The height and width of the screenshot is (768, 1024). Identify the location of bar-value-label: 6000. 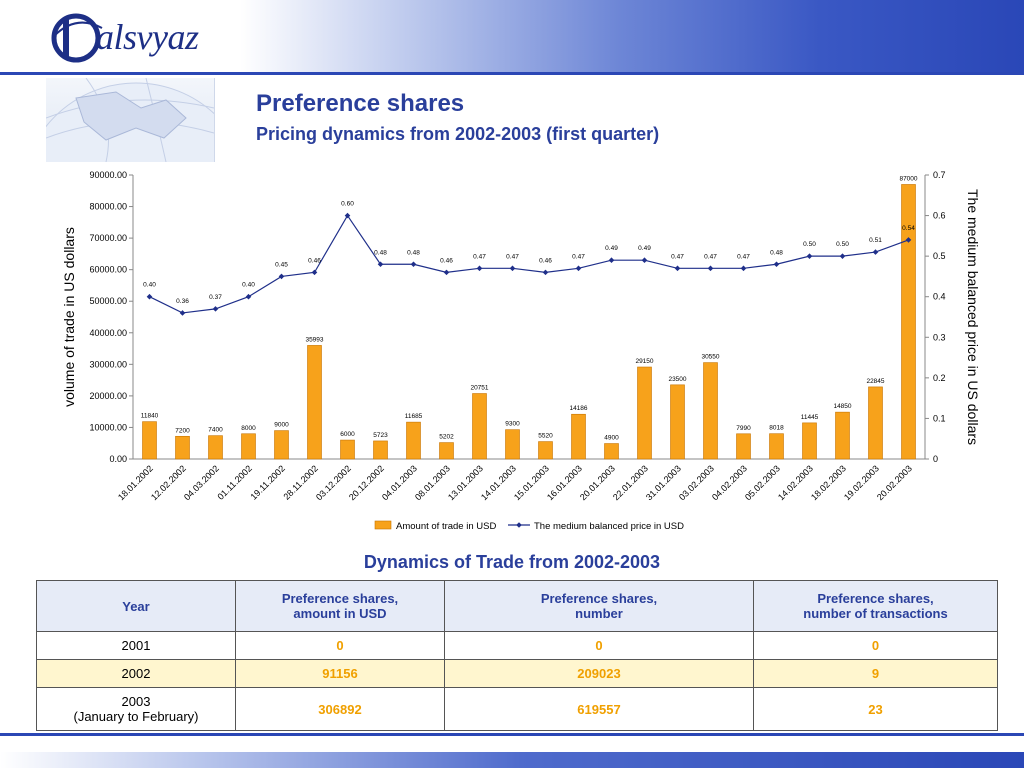
(347, 434).